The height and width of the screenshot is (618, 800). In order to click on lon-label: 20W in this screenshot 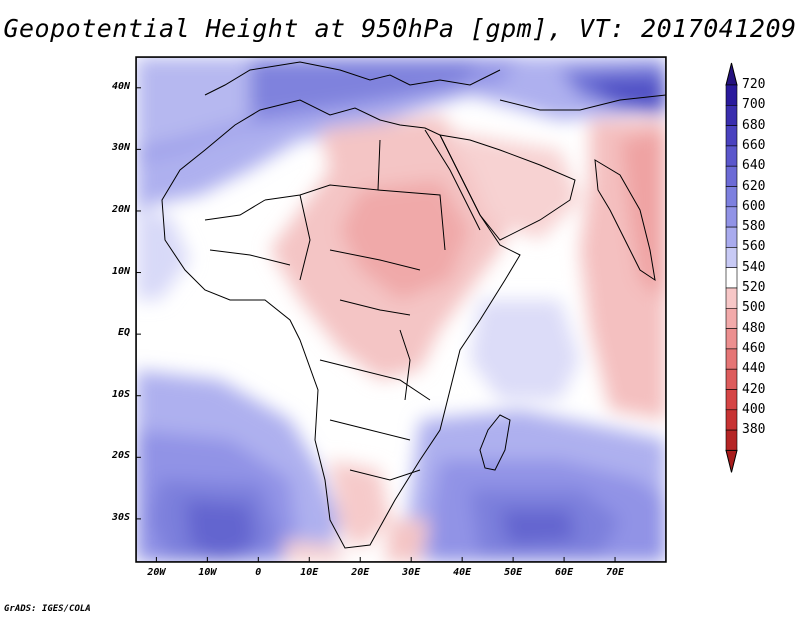, I will do `click(156, 572)`.